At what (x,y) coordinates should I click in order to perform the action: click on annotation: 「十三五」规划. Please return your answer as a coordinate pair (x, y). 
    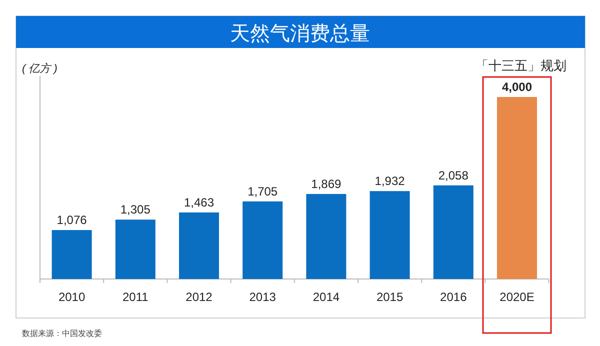
    Looking at the image, I should click on (521, 65).